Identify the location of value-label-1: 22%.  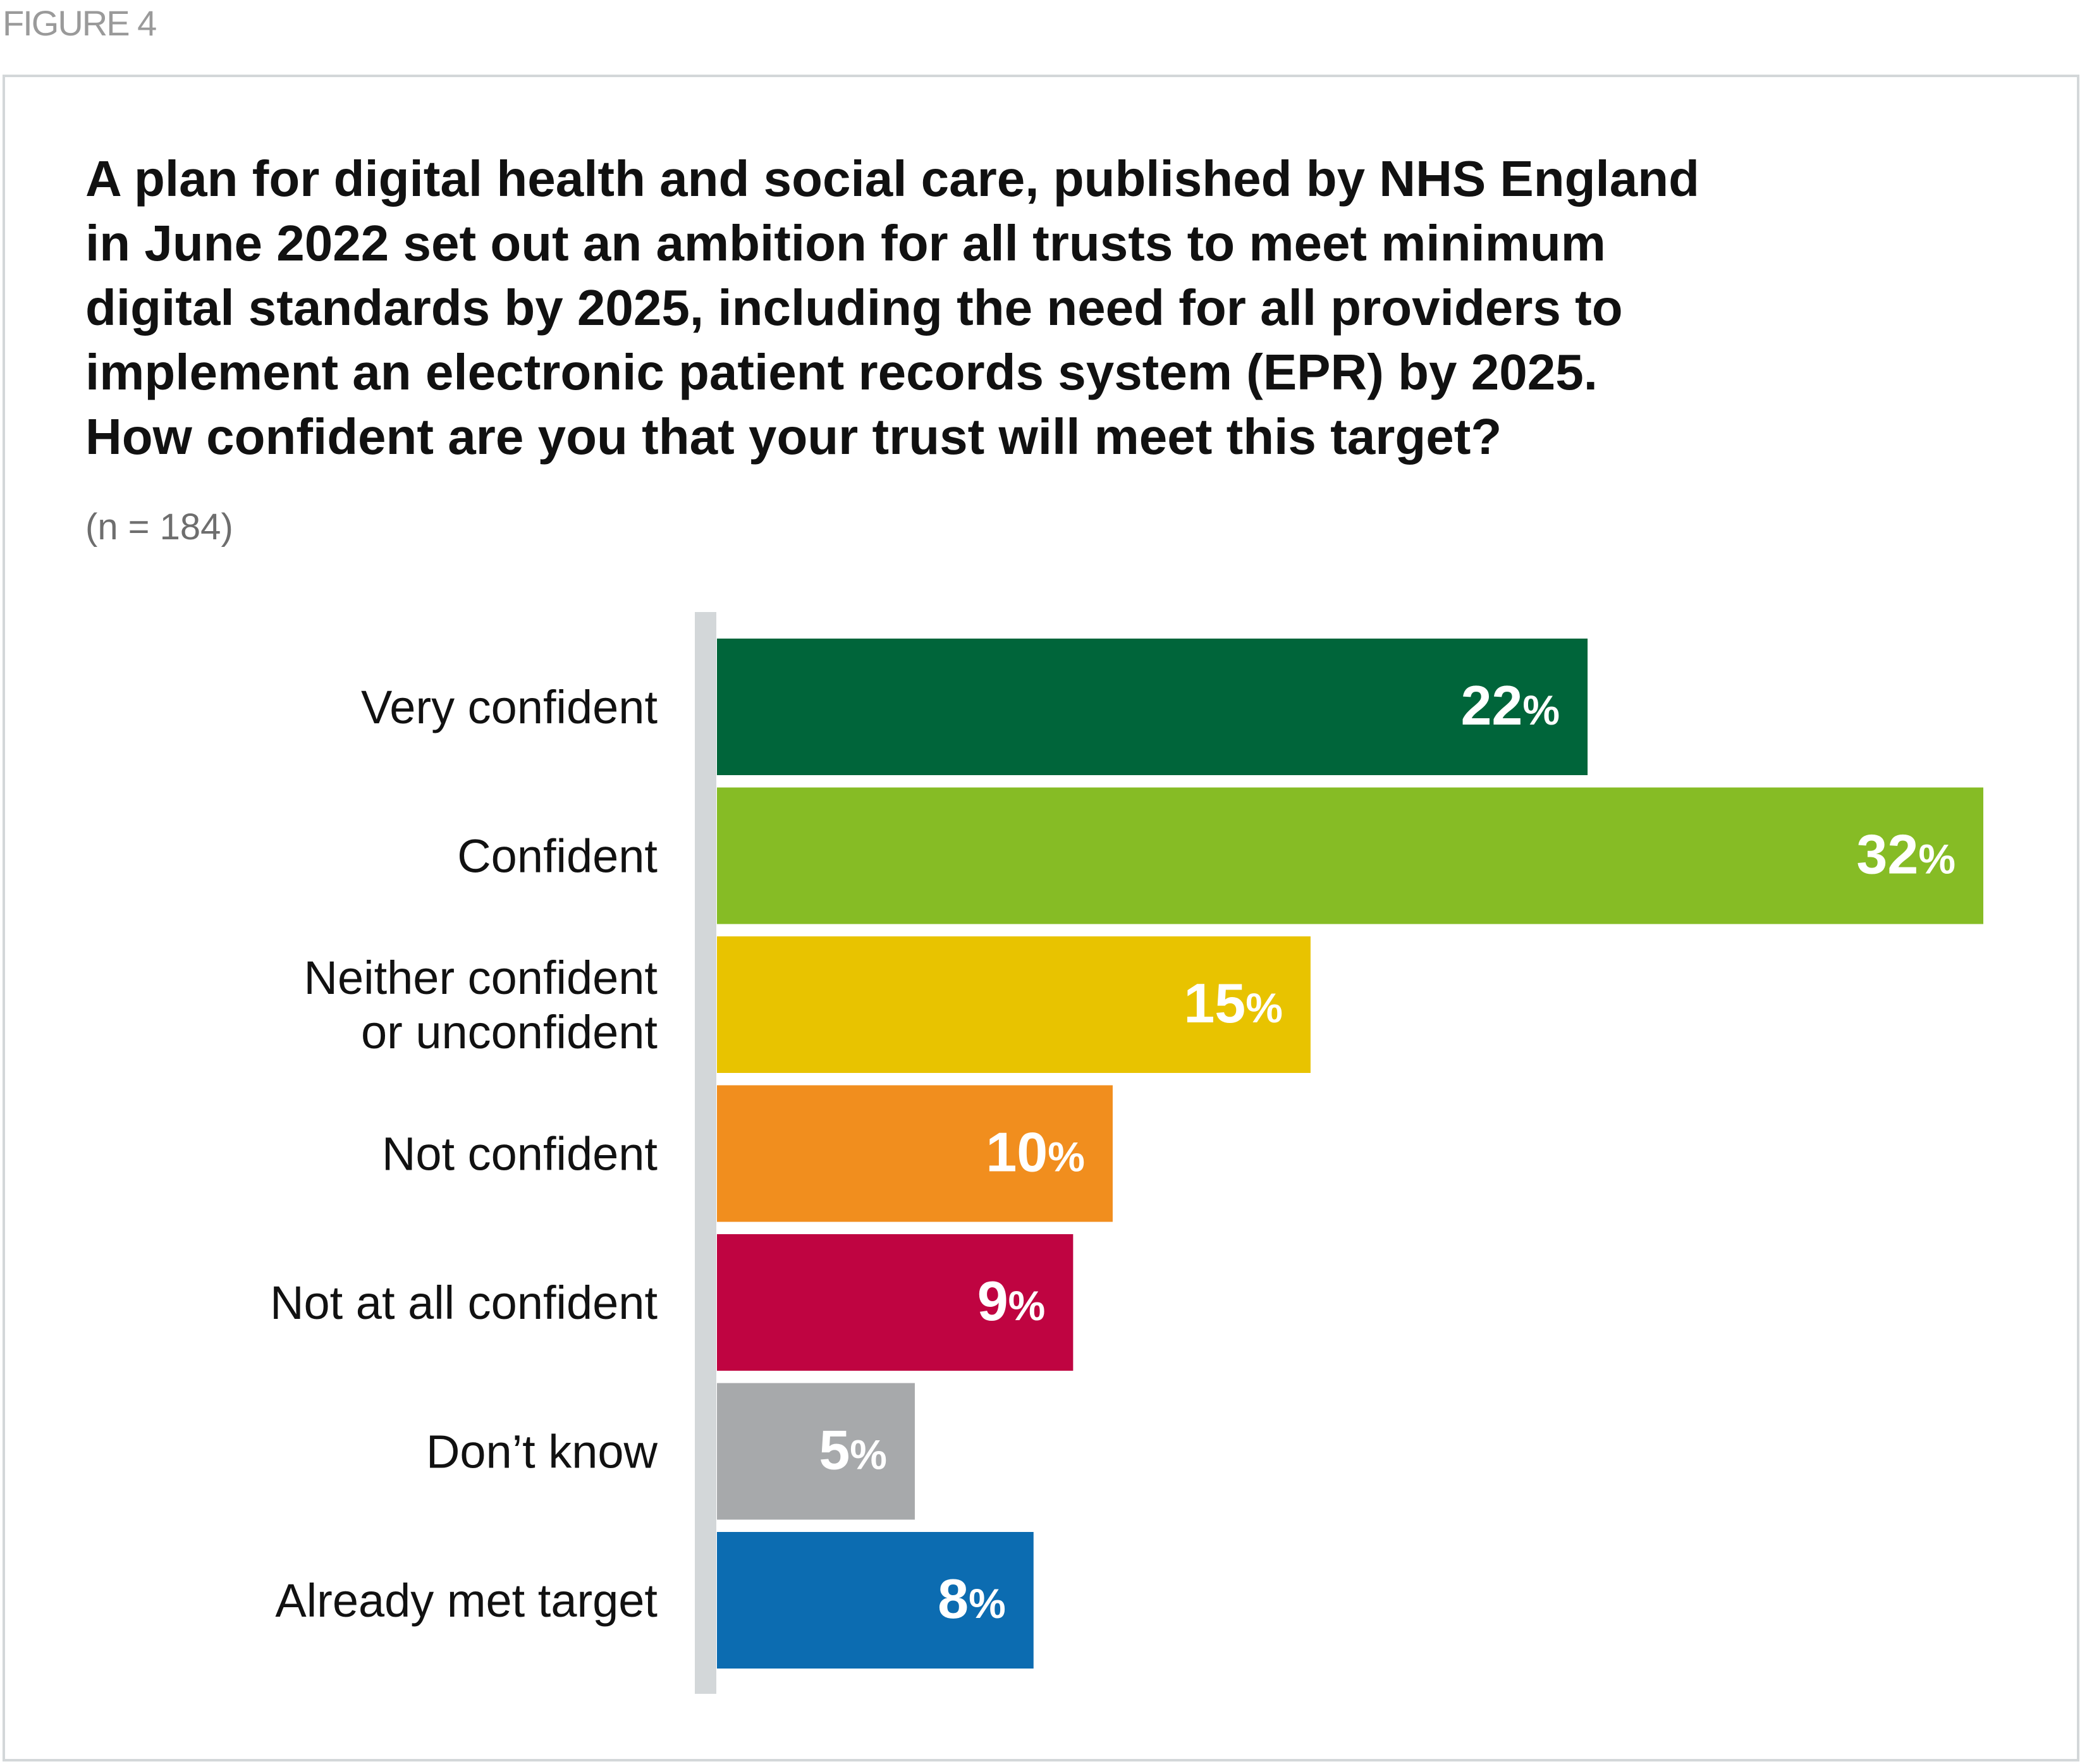
(1510, 705).